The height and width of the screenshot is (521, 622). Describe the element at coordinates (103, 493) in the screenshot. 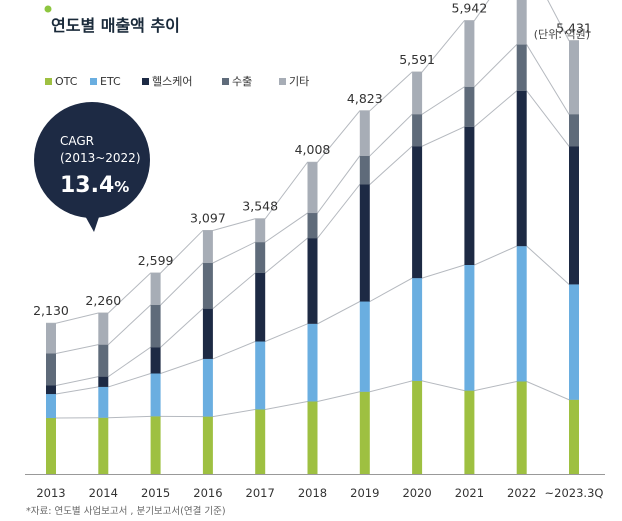

I see `x-tick-1: 2014` at that location.